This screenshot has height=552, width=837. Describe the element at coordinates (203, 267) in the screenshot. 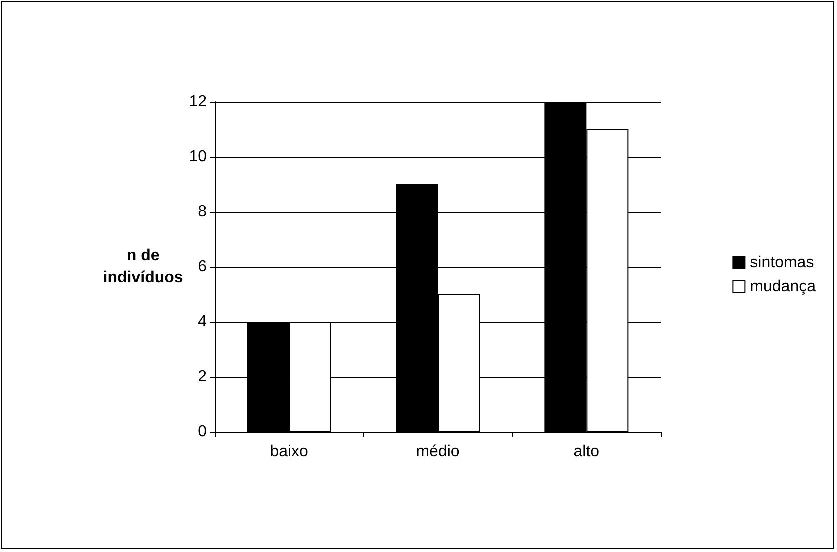

I see `y-tick-label: 6` at that location.